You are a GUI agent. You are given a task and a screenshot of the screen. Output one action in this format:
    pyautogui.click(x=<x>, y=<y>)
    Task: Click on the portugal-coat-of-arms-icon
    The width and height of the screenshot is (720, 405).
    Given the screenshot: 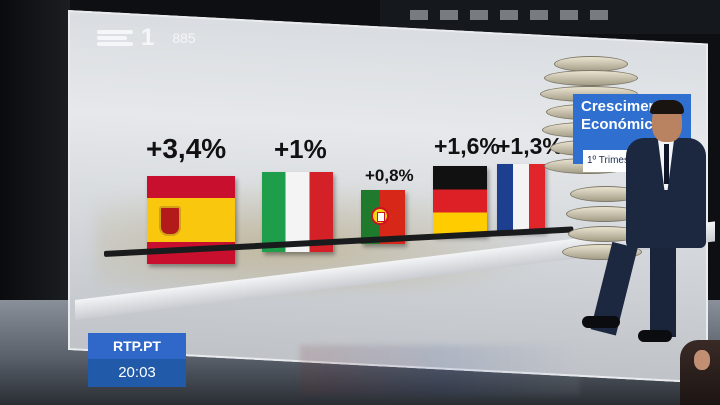 What is the action you would take?
    pyautogui.click(x=380, y=216)
    